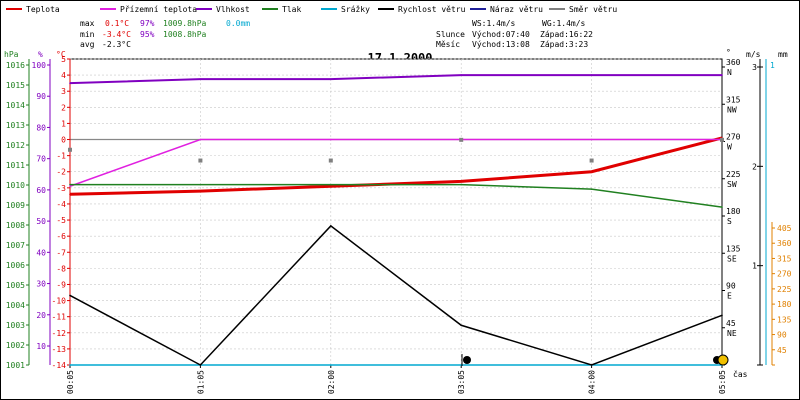  I want to click on tick-label: -3, so click(61, 188).